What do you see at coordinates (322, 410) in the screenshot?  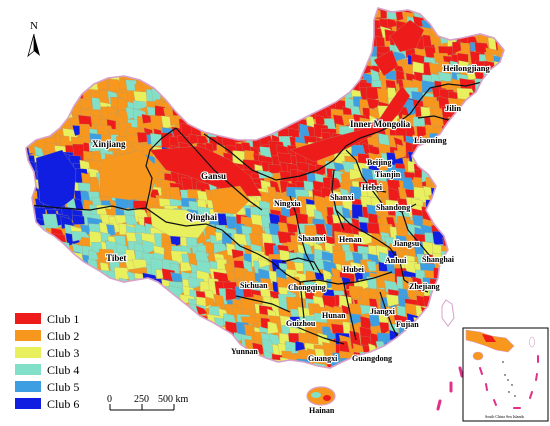 I see `label-hainan: Hainan` at bounding box center [322, 410].